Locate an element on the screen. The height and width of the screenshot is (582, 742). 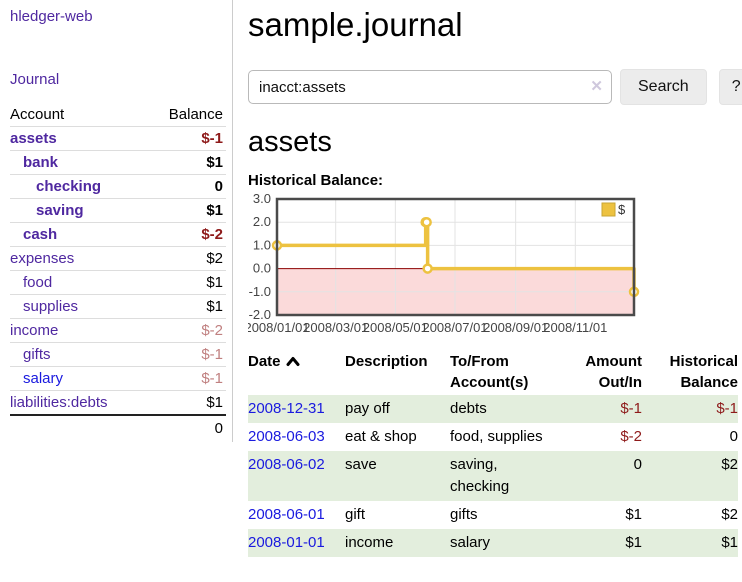
account-row-bank: bank $1 is located at coordinates (118, 162).